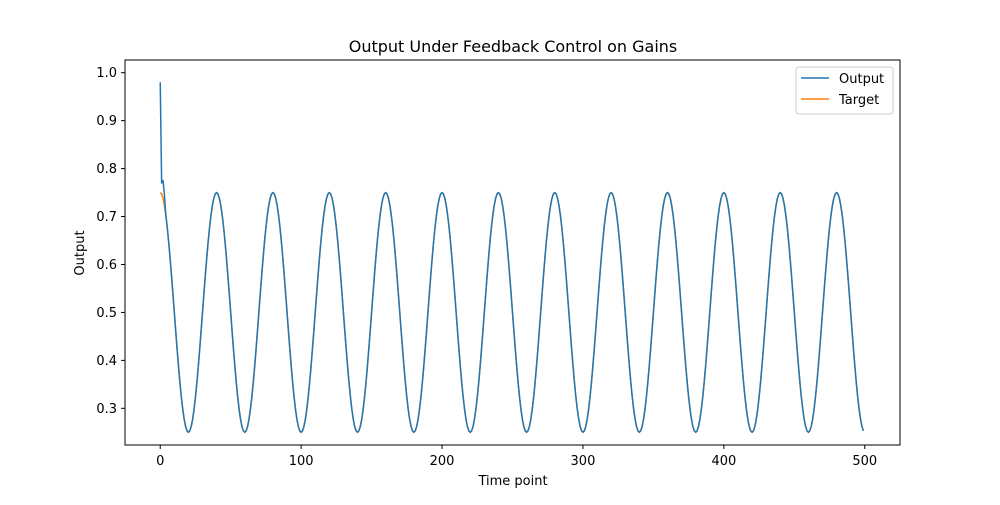  I want to click on legend-label-output: Output, so click(861, 79).